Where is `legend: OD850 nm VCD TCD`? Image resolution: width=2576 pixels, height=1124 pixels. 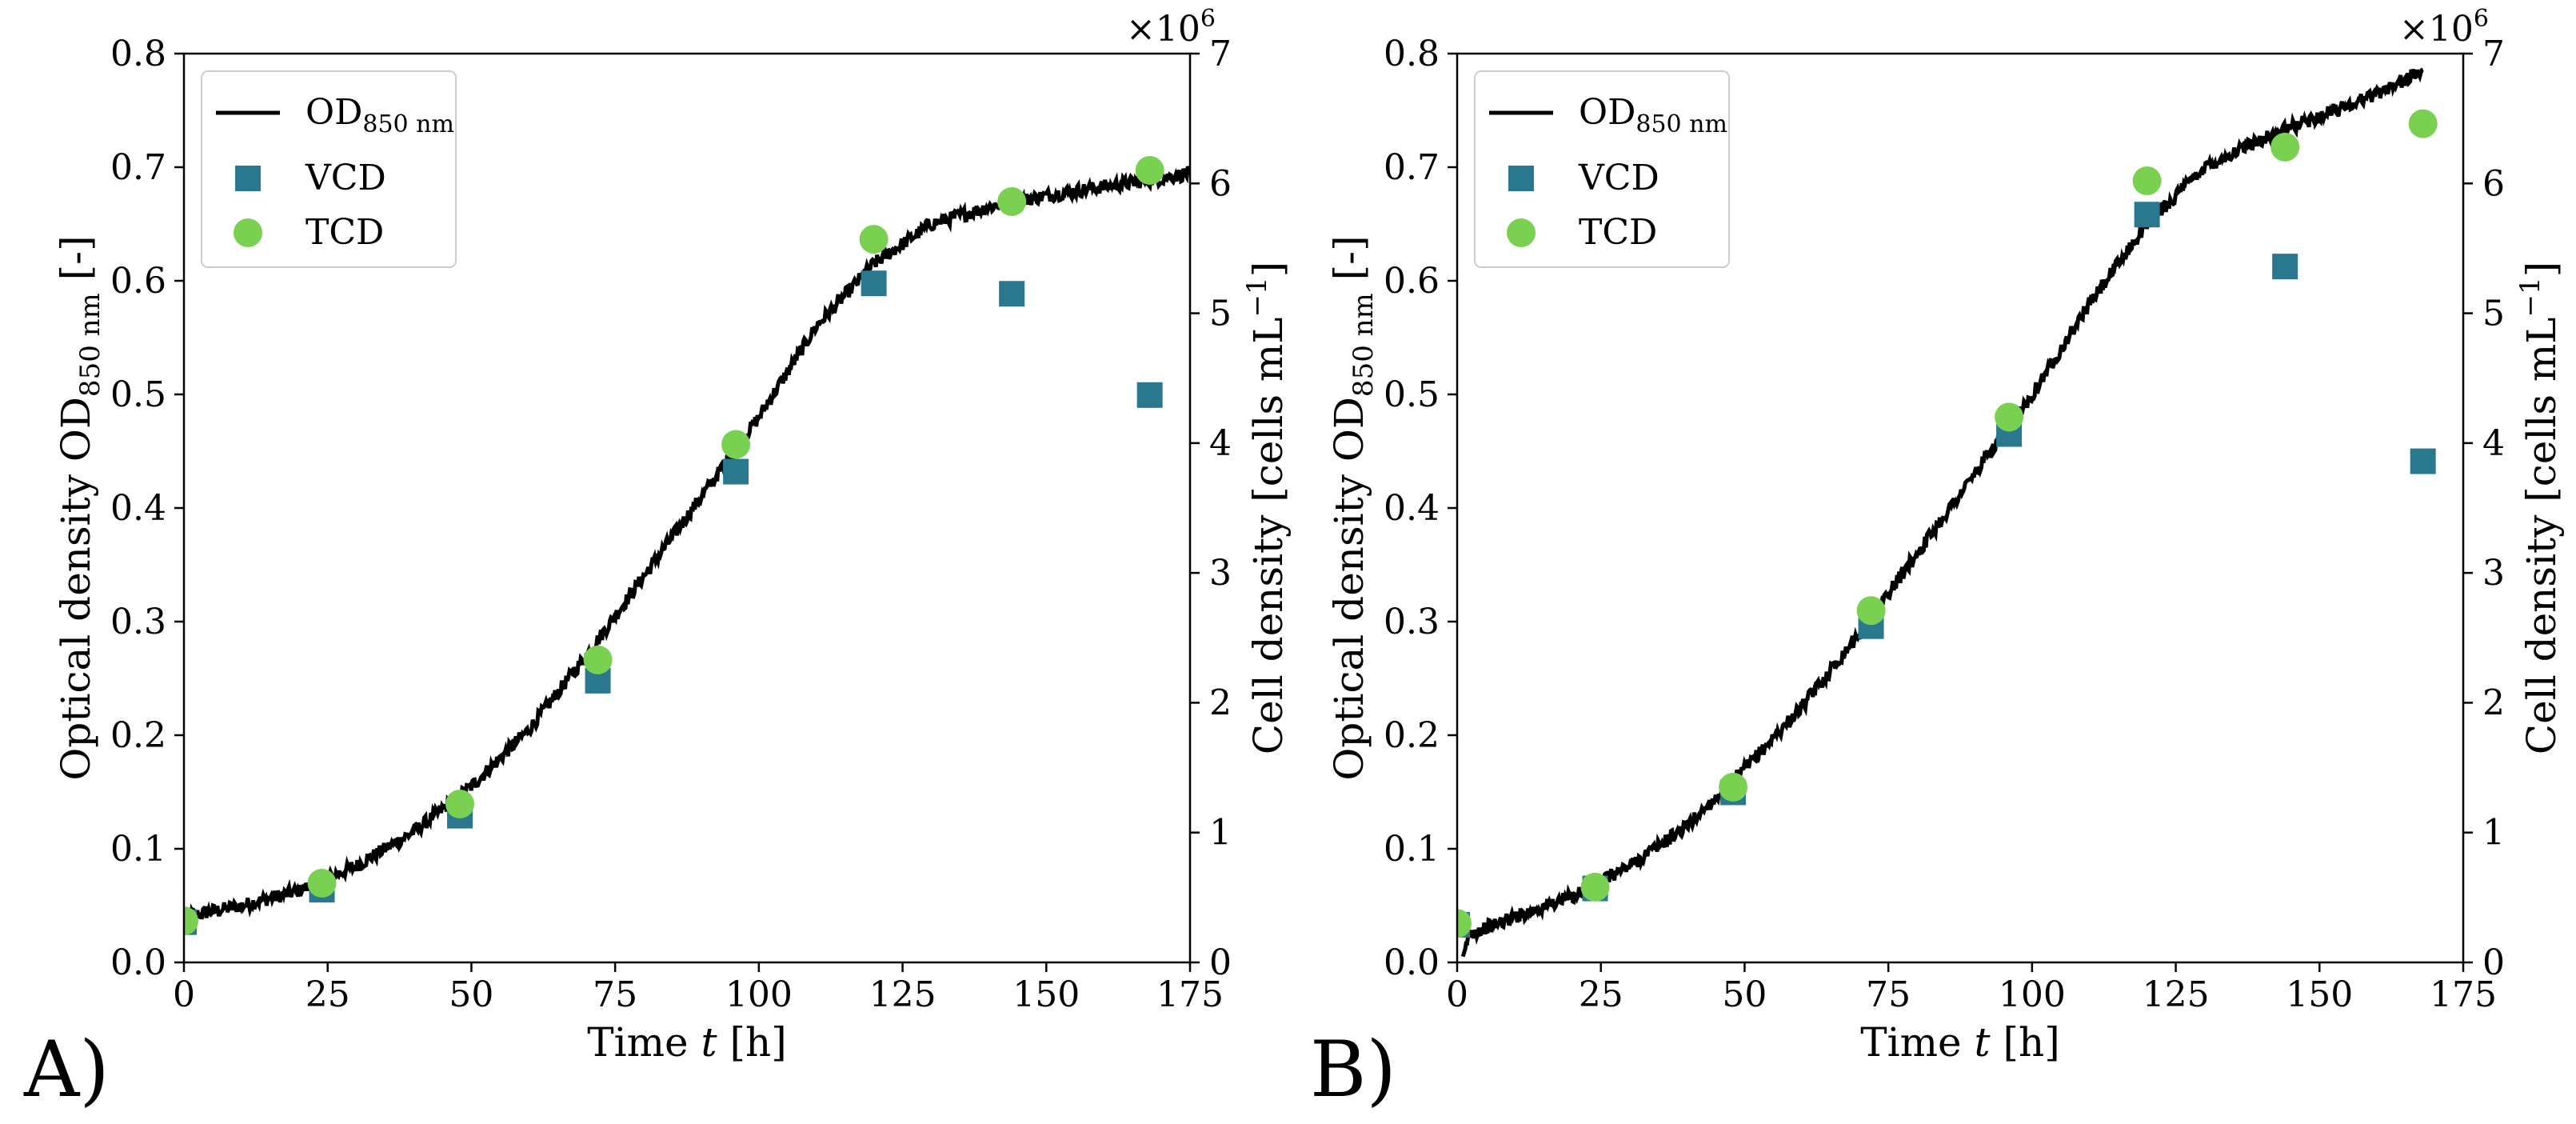
legend: OD850 nm VCD TCD is located at coordinates (1602, 169).